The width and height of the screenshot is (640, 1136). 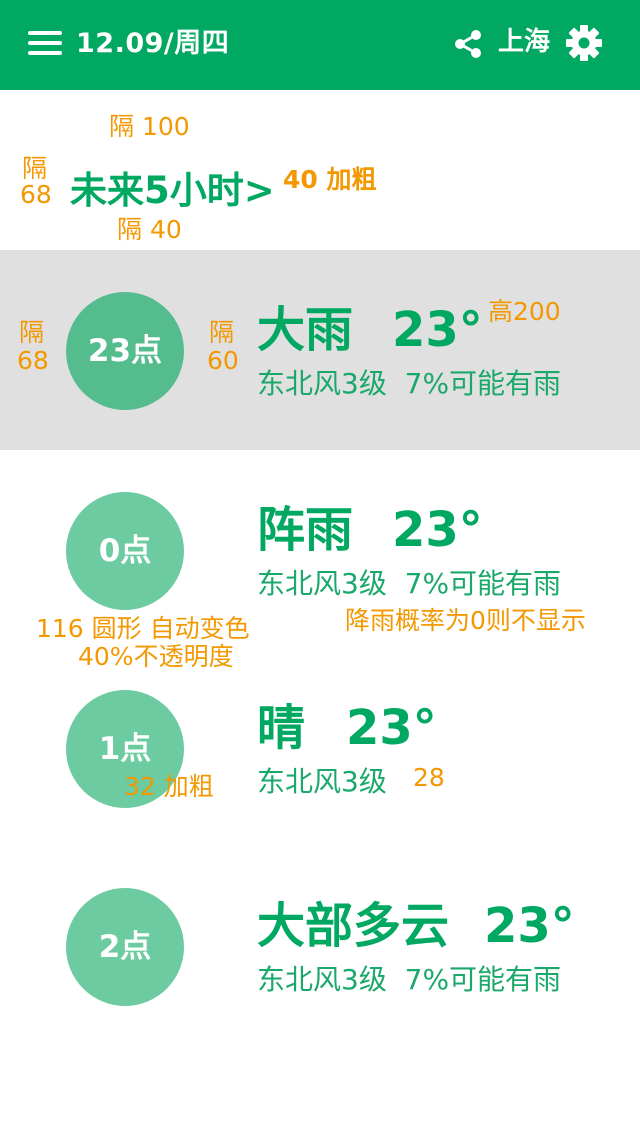 I want to click on hour-circle: 0点, so click(x=125, y=551).